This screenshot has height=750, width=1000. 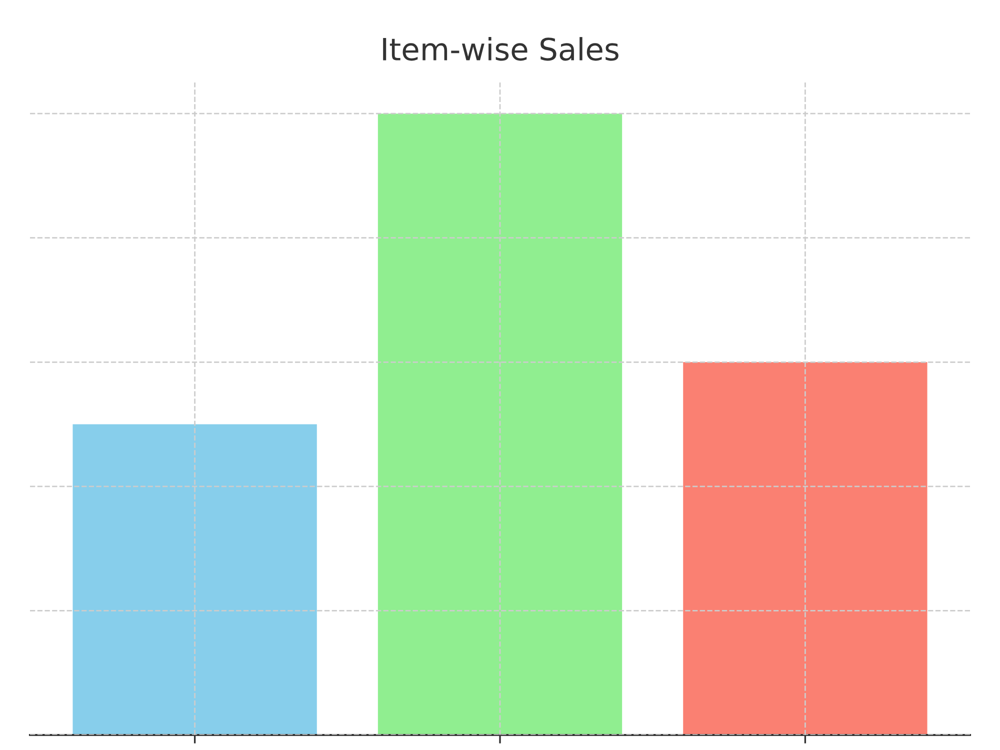 What do you see at coordinates (500, 49) in the screenshot?
I see `chart-title: Item-wise Sales` at bounding box center [500, 49].